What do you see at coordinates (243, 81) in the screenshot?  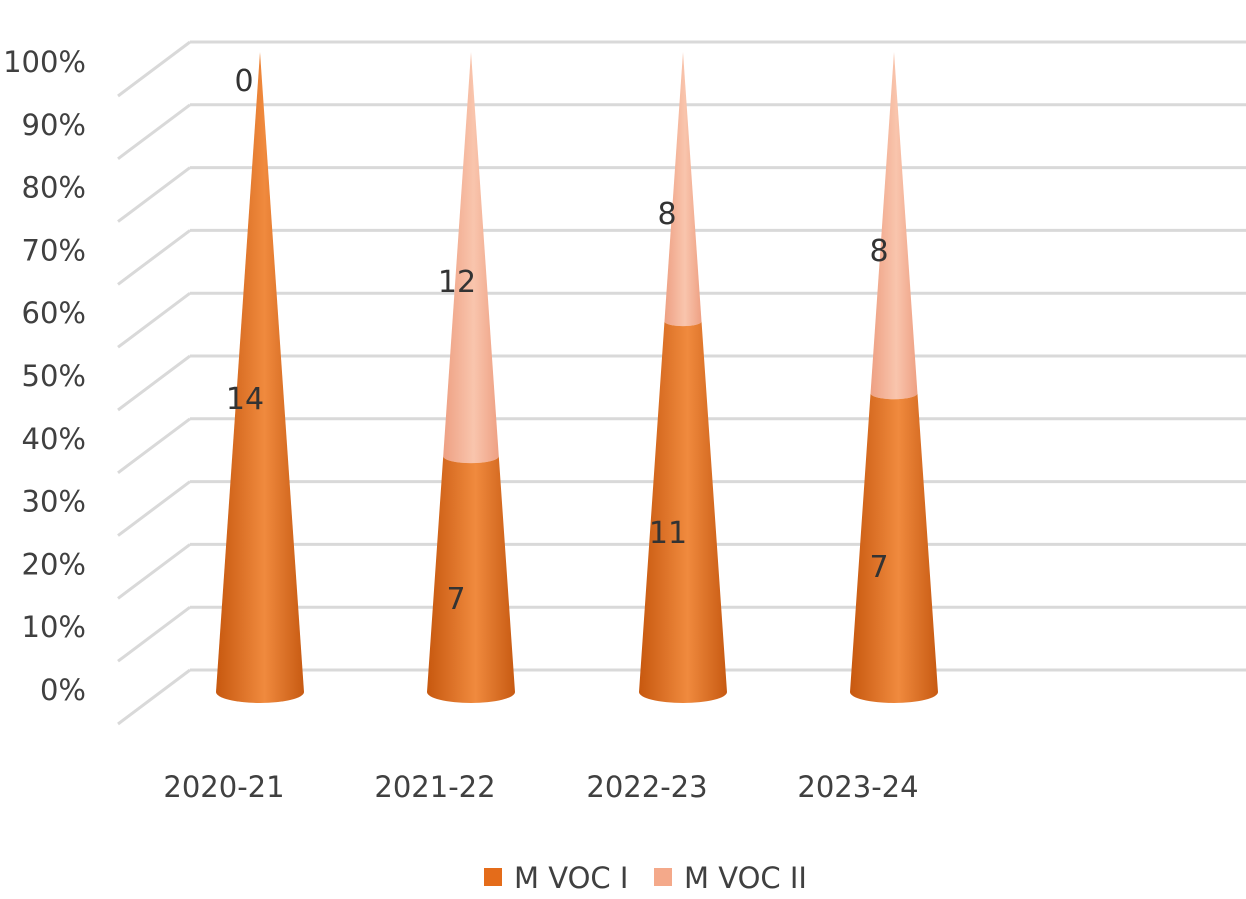 I see `data-label: 0` at bounding box center [243, 81].